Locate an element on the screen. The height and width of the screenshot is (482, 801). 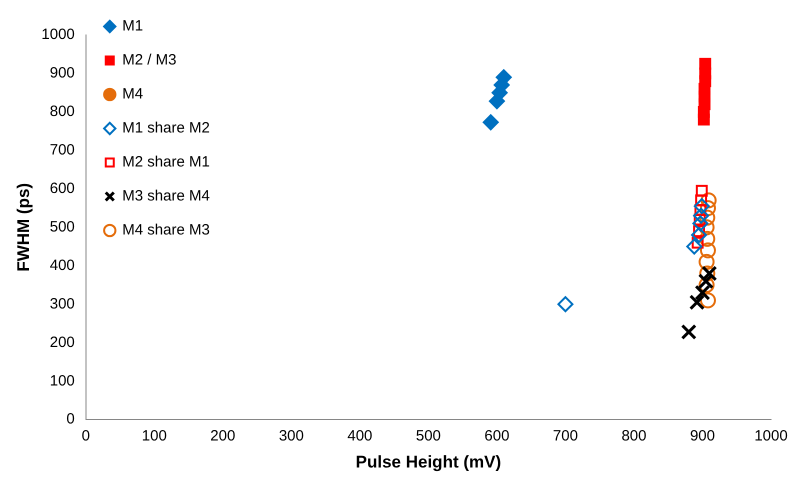
x-tick-label: 0 is located at coordinates (86, 436).